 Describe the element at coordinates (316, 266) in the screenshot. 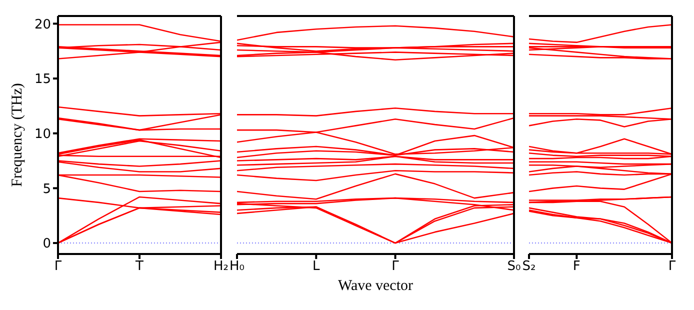

I see `x-tick-label: L` at that location.